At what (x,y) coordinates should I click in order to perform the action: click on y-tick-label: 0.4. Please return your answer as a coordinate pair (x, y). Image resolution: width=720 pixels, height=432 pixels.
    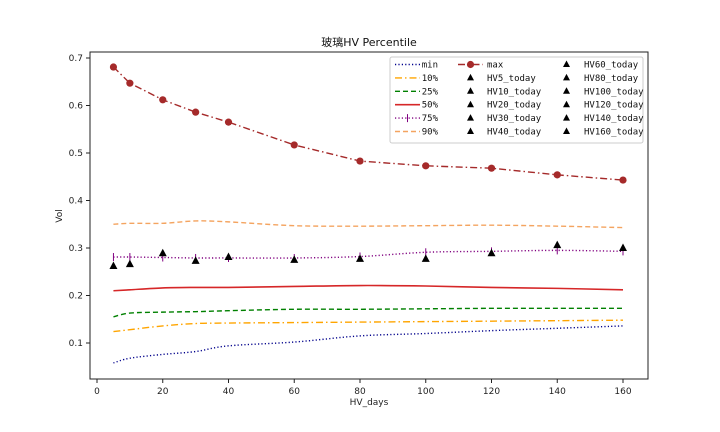
    Looking at the image, I should click on (76, 202).